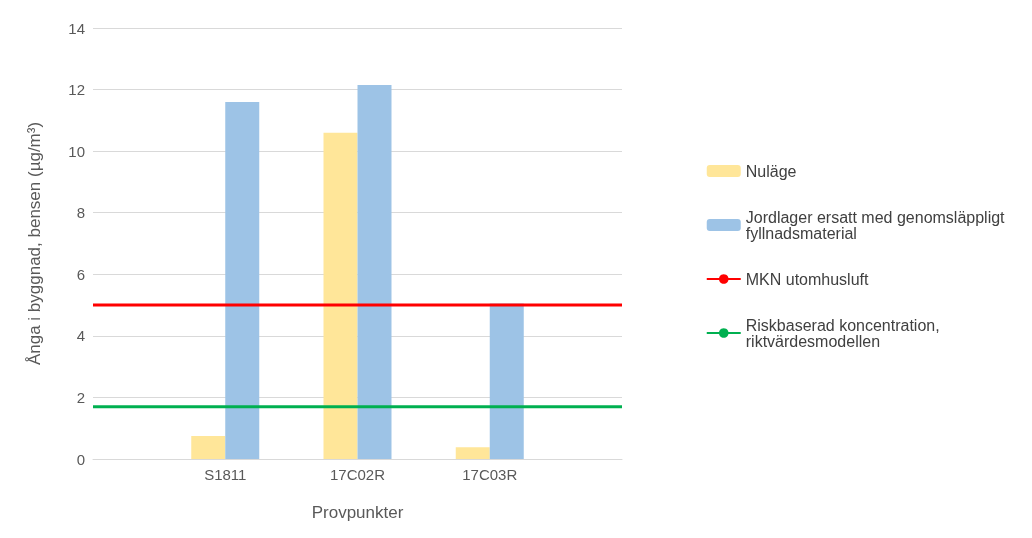 Image resolution: width=1032 pixels, height=538 pixels. Describe the element at coordinates (877, 225) in the screenshot. I see `legend-label: Jordlager ersatt med genomsläppligt fyllnadsmaterial` at that location.